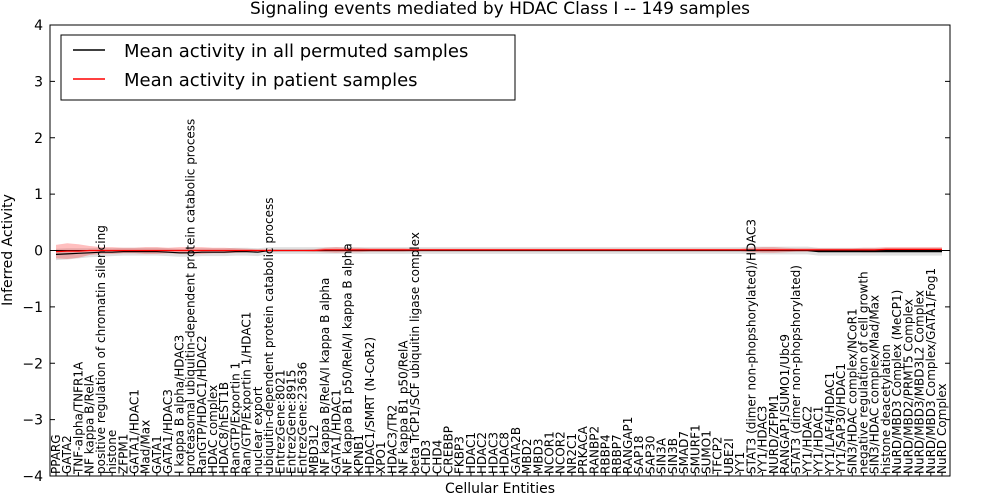 The image size is (1000, 500). Describe the element at coordinates (213, 429) in the screenshot. I see `x-category-label: HDAC complex` at that location.